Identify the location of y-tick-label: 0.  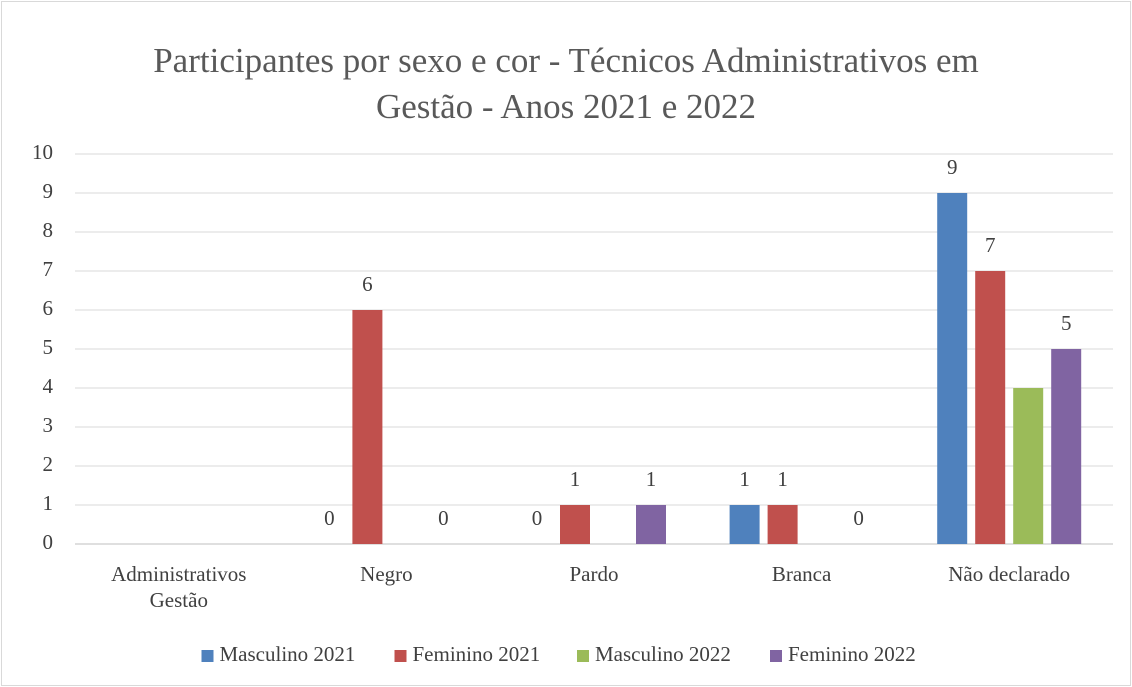
(48, 542).